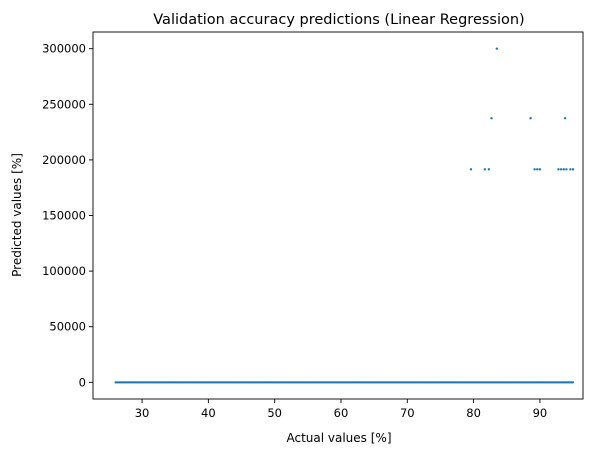 The width and height of the screenshot is (597, 459). I want to click on y-axis-ticks: 0 50000 100000 150000 200000 250000 300000, so click(67, 215).